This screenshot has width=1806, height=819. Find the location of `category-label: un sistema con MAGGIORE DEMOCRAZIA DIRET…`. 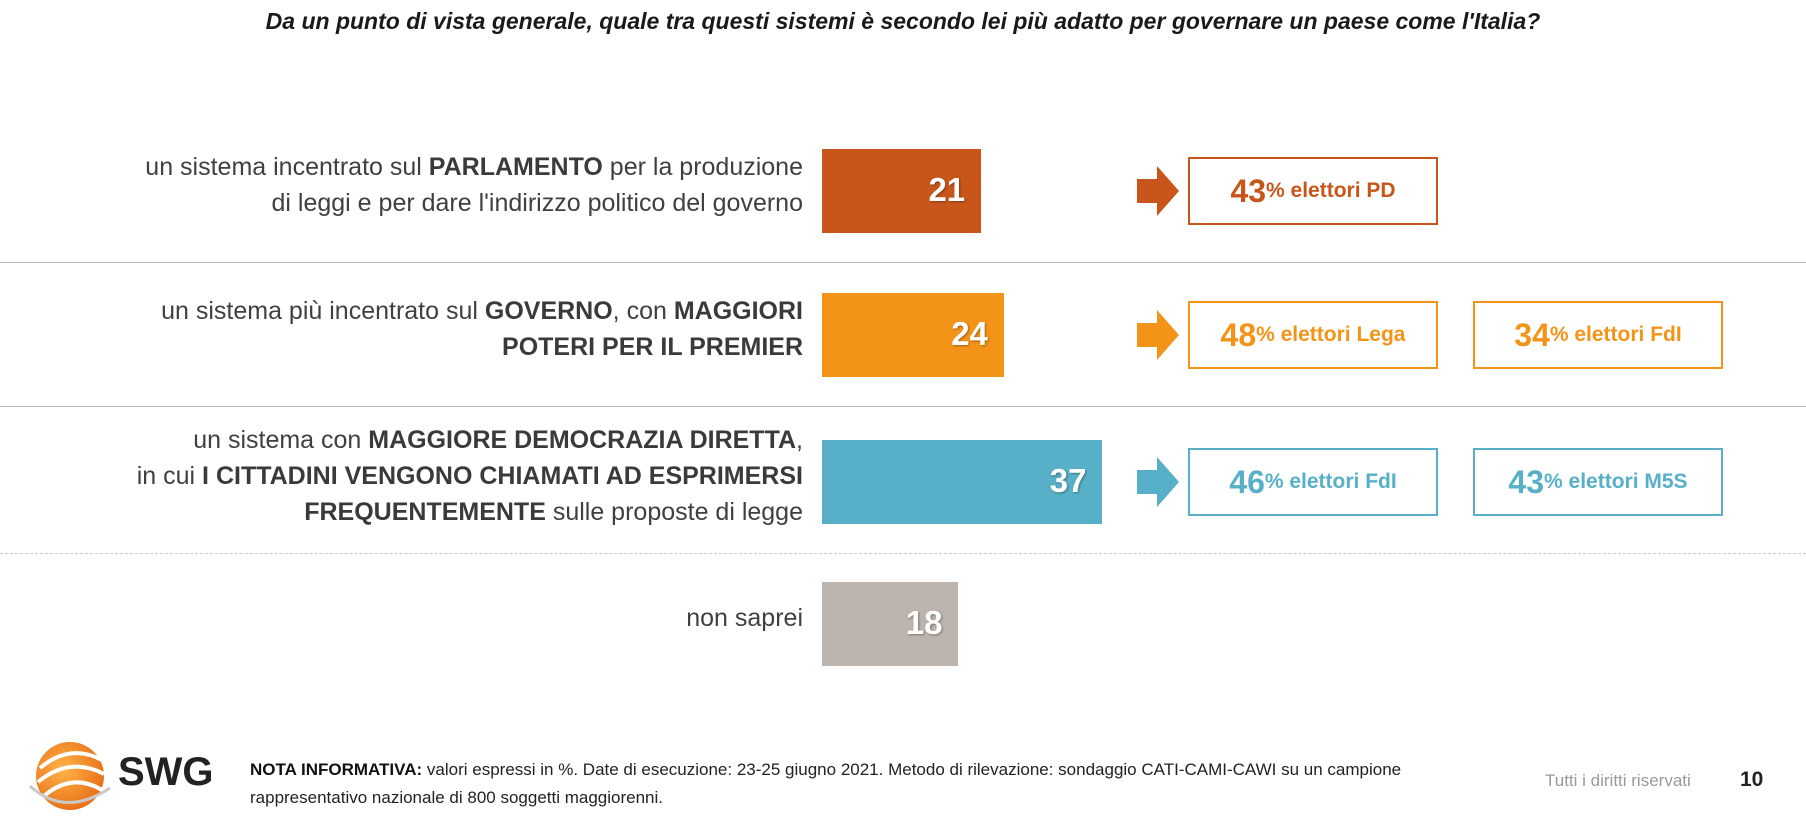

category-label: un sistema con MAGGIORE DEMOCRAZIA DIRET… is located at coordinates (470, 476).